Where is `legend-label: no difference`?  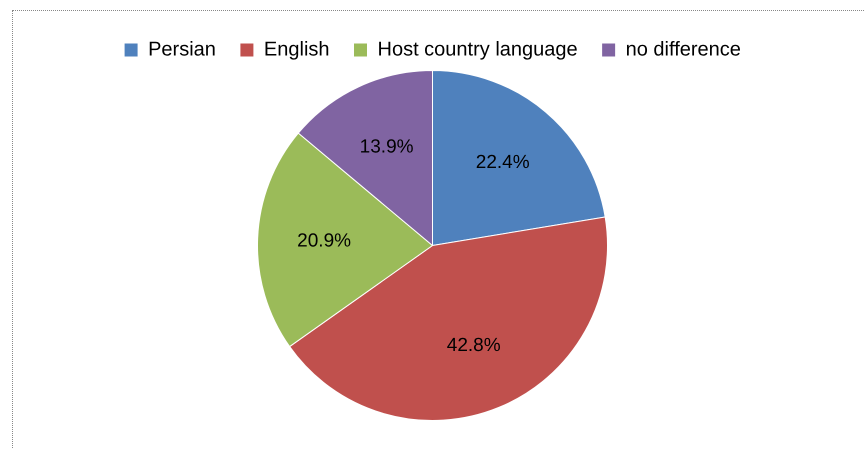 legend-label: no difference is located at coordinates (683, 49).